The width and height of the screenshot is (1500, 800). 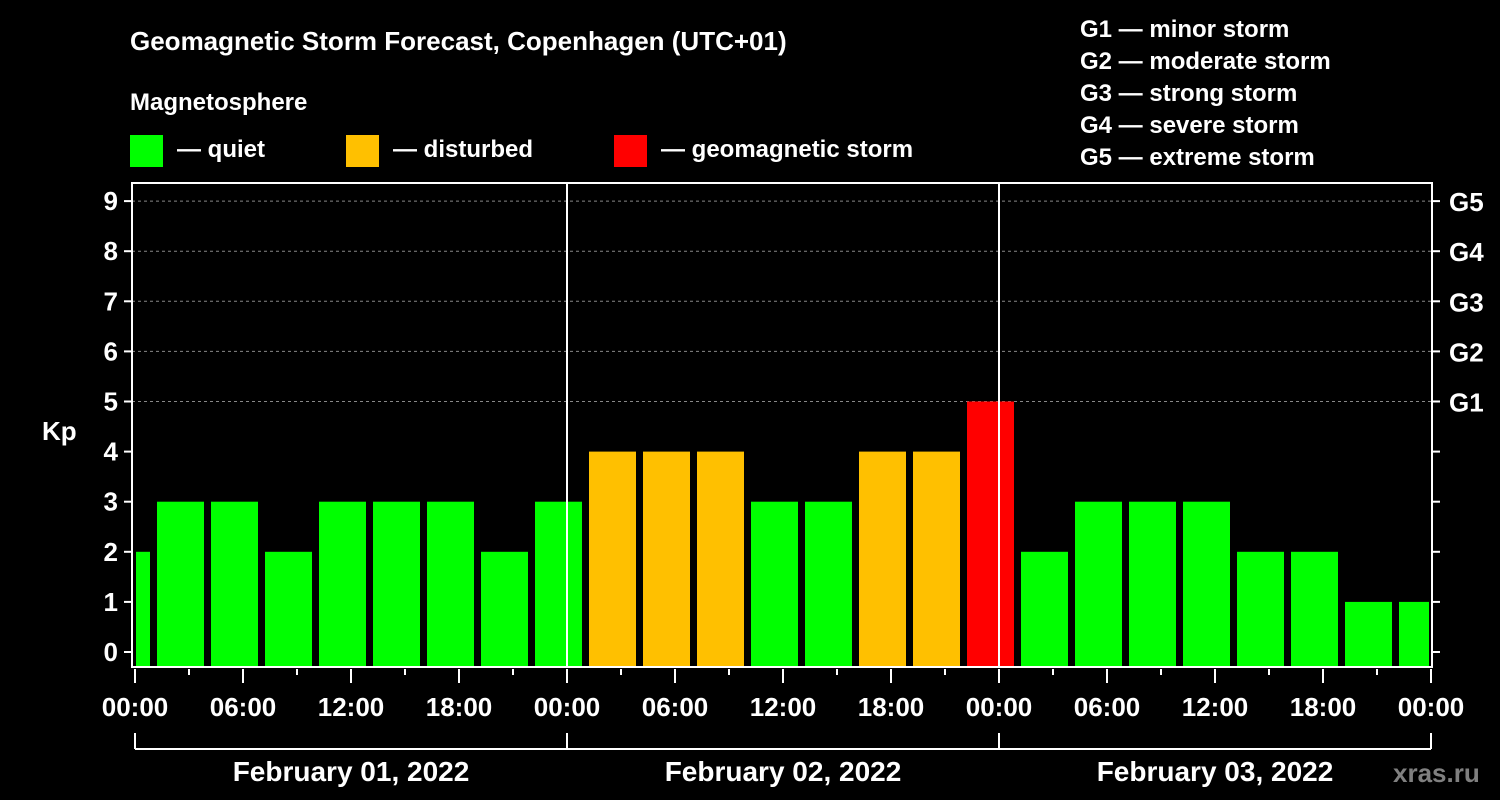 What do you see at coordinates (783, 771) in the screenshot?
I see `day-label: February 02, 2022` at bounding box center [783, 771].